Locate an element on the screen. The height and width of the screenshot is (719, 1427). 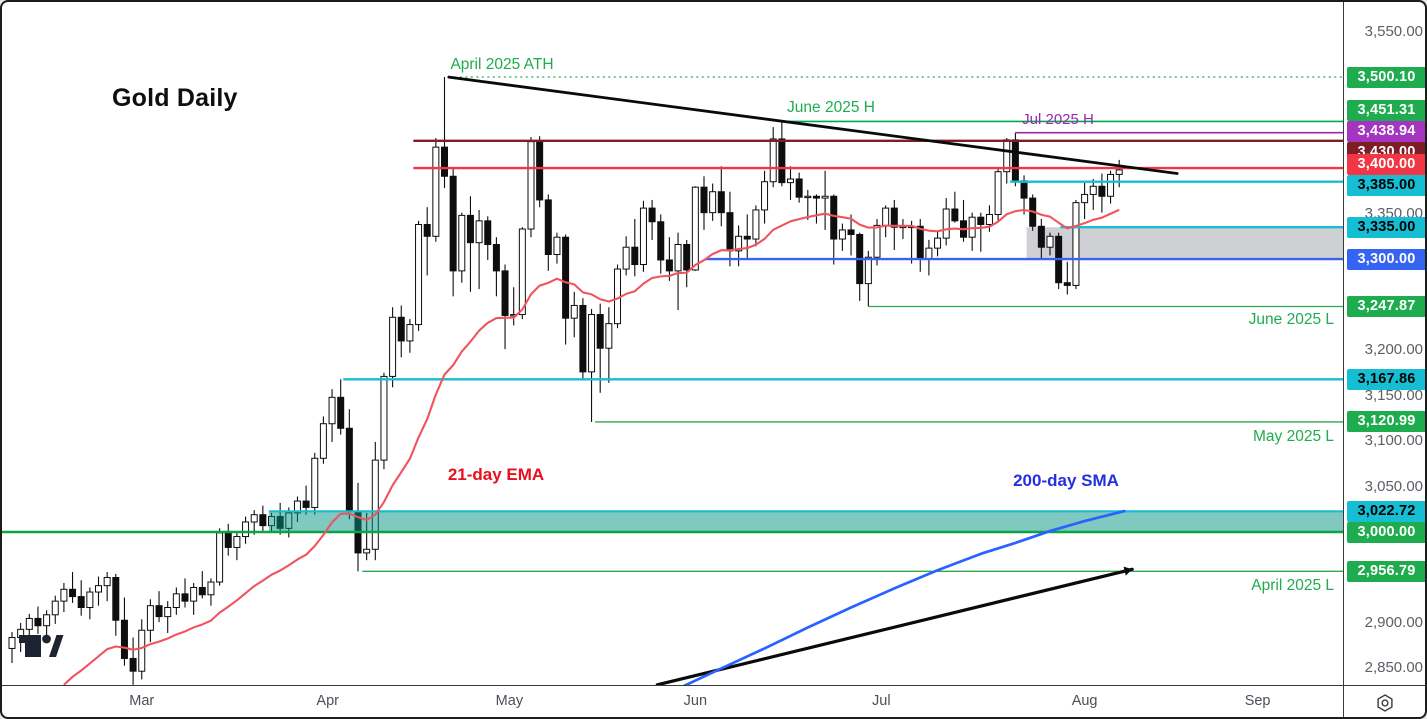
price-label-3500.1: 3,500.10 is located at coordinates (1386, 77).